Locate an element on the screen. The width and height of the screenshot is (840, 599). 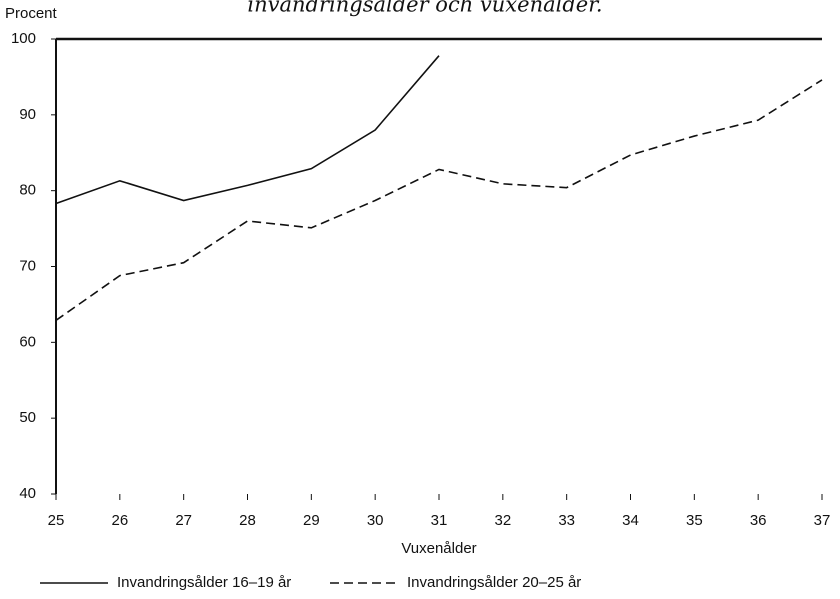
legend-label: Invandringsålder 16–19 år is located at coordinates (204, 582).